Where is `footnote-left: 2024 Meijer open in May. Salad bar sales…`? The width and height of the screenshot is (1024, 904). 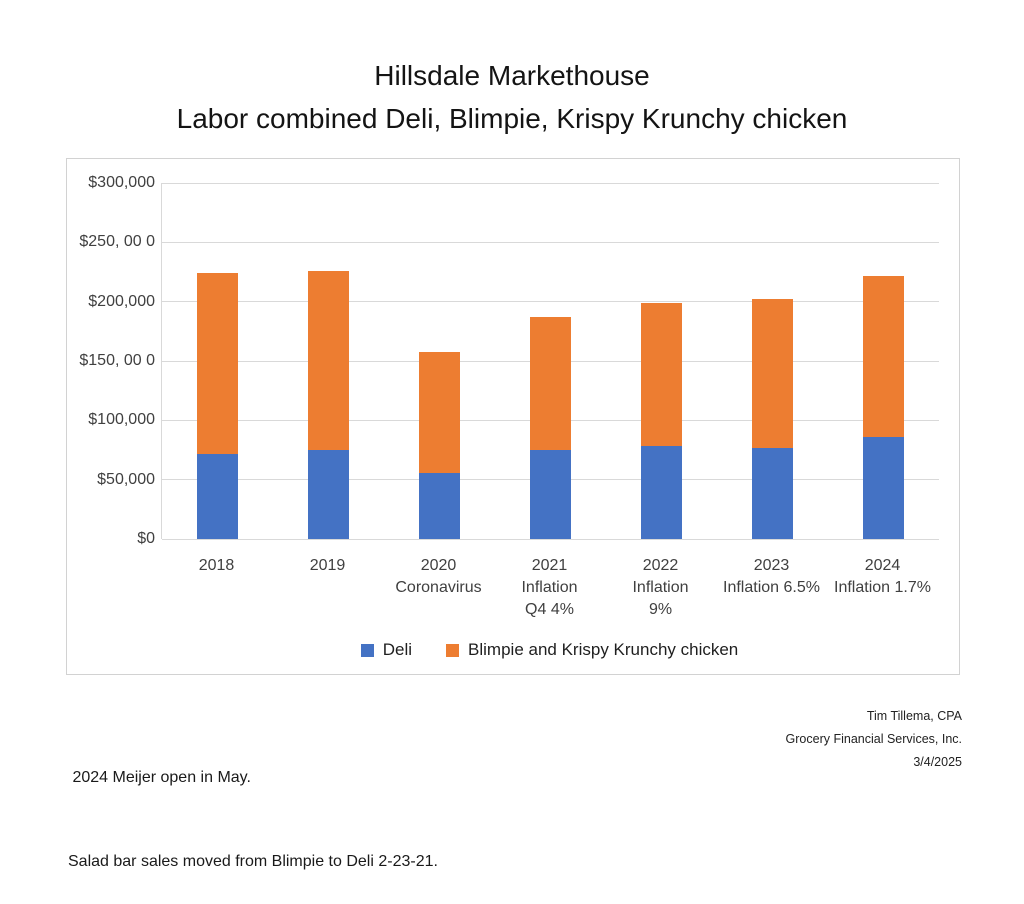 footnote-left: 2024 Meijer open in May. Salad bar sales… is located at coordinates (253, 806).